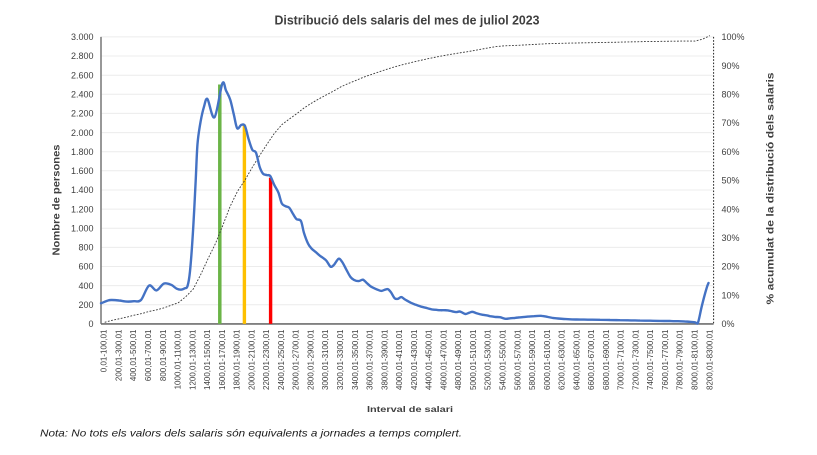 Image resolution: width=817 pixels, height=455 pixels. What do you see at coordinates (731, 123) in the screenshot?
I see `svg-text: 70%` at bounding box center [731, 123].